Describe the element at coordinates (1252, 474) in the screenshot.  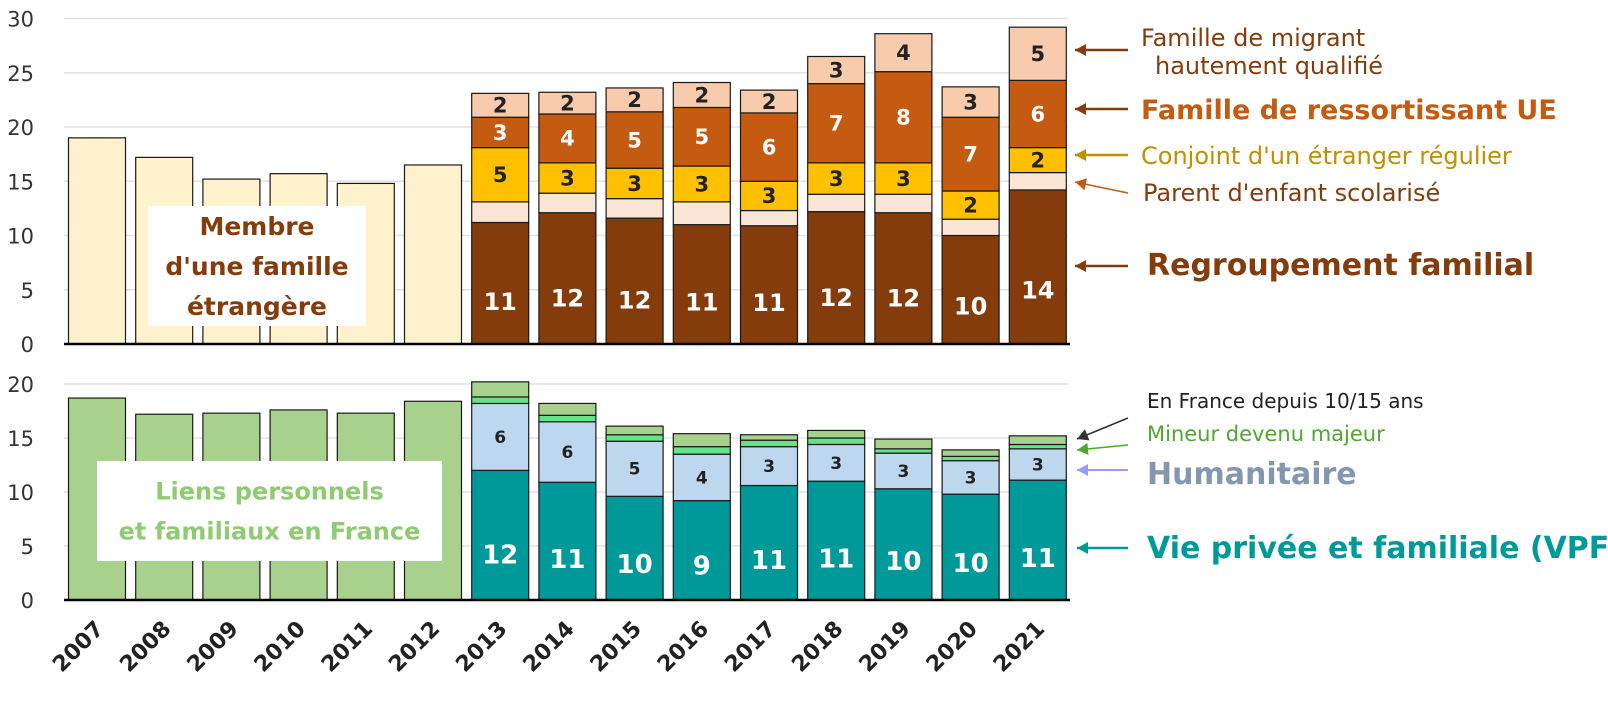
I see `legend-label: Humanitaire` at that location.